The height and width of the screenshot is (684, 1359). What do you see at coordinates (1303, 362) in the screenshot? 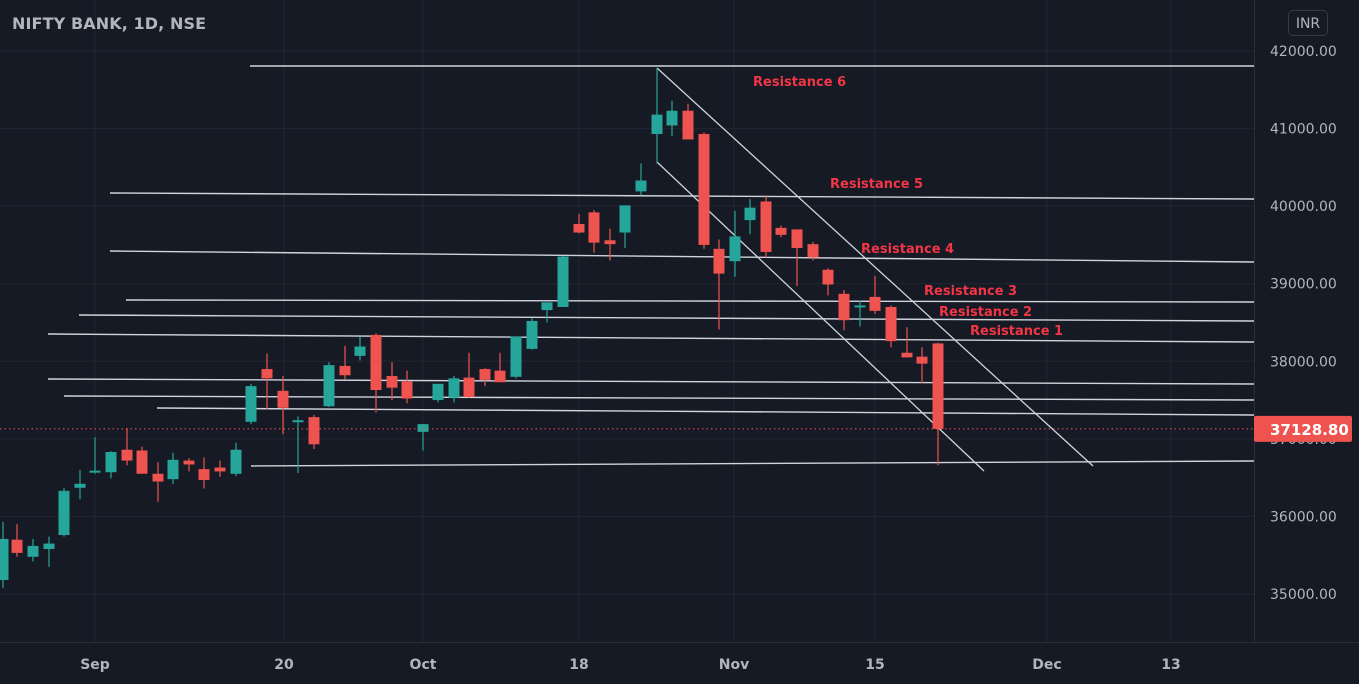
I see `price-tick-label: 38000.00` at bounding box center [1303, 362].